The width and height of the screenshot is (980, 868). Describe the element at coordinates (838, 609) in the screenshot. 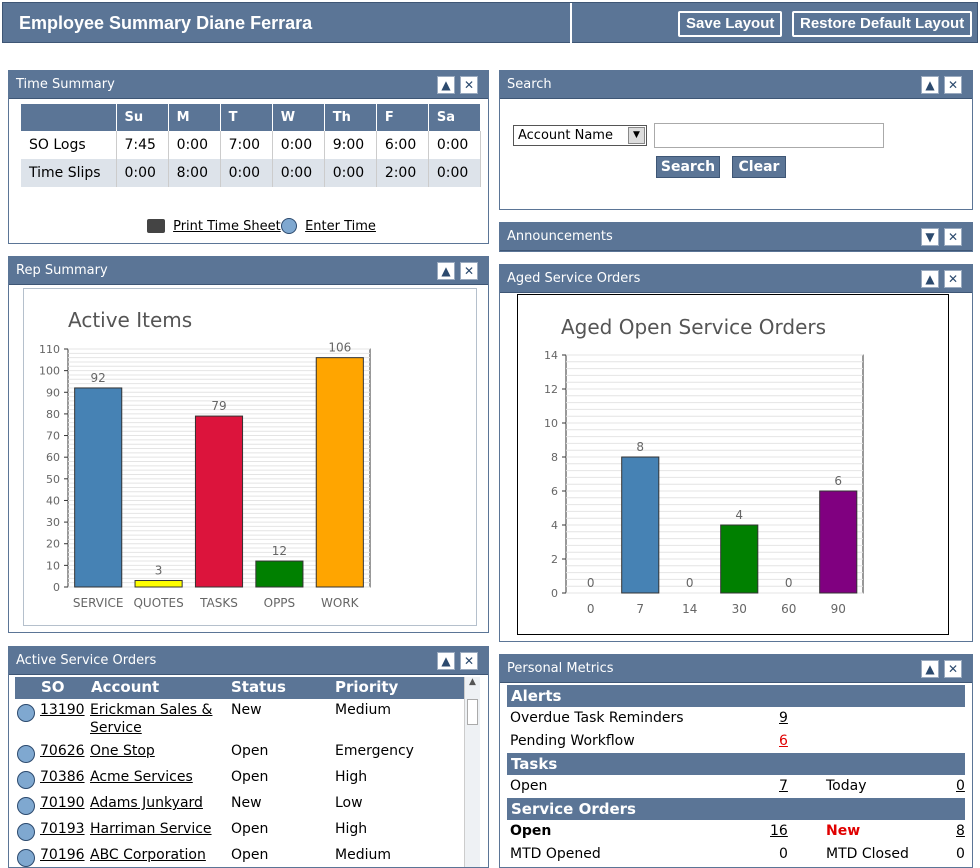

I see `x-tick-label: 90` at that location.